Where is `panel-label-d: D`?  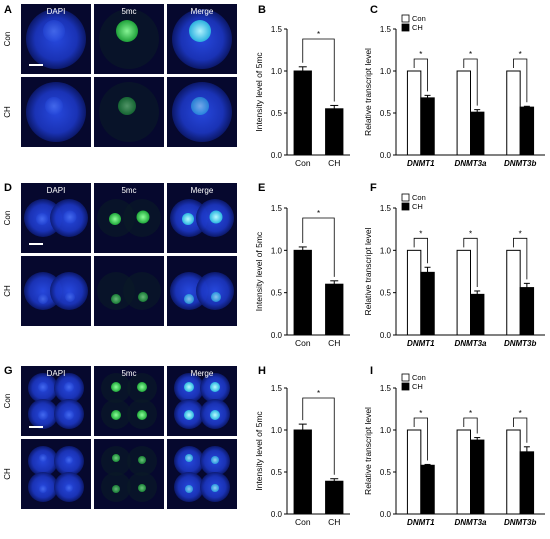 panel-label-d: D is located at coordinates (8, 188).